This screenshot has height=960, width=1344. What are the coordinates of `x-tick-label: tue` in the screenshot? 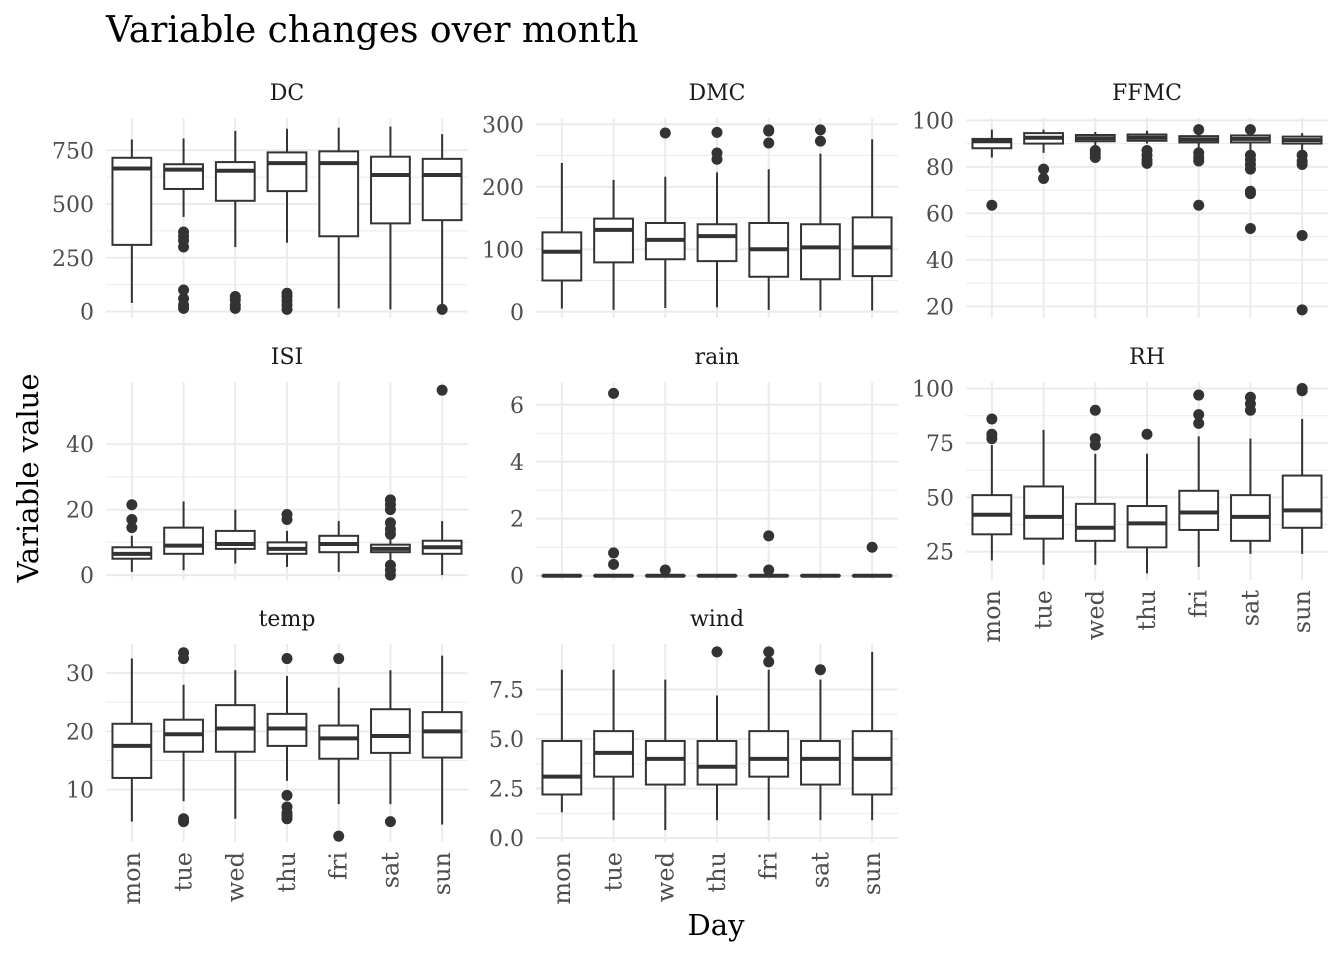 It's located at (184, 871).